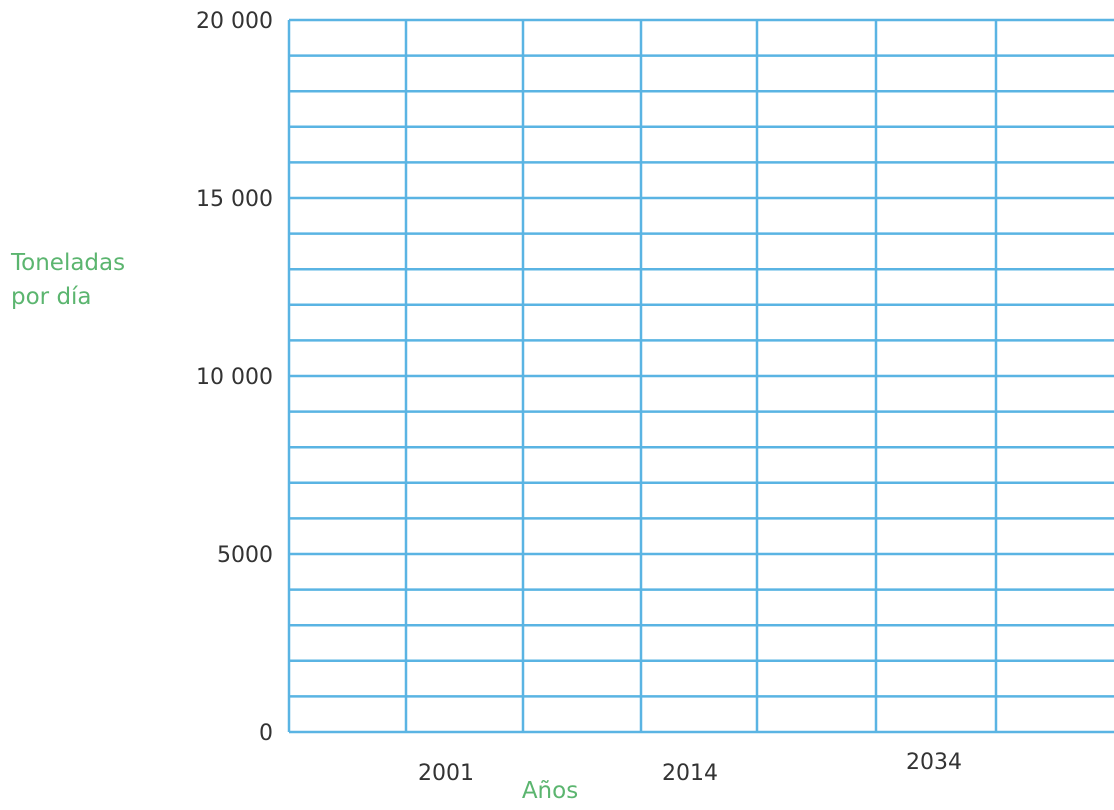 This screenshot has width=1114, height=810. Describe the element at coordinates (266, 733) in the screenshot. I see `y-tick-label: 0` at that location.